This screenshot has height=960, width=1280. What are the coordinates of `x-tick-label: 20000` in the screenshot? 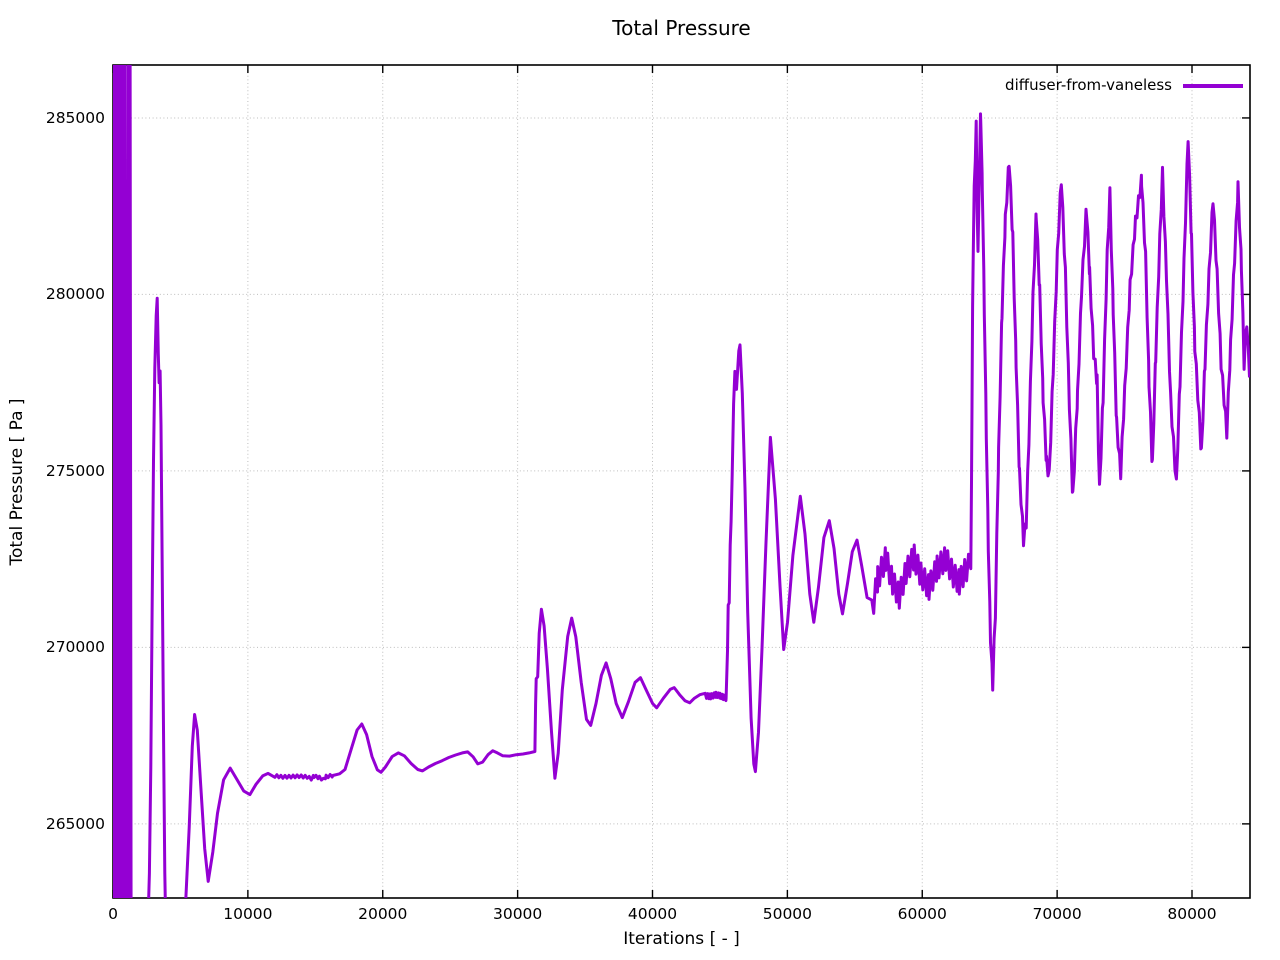 It's located at (383, 914).